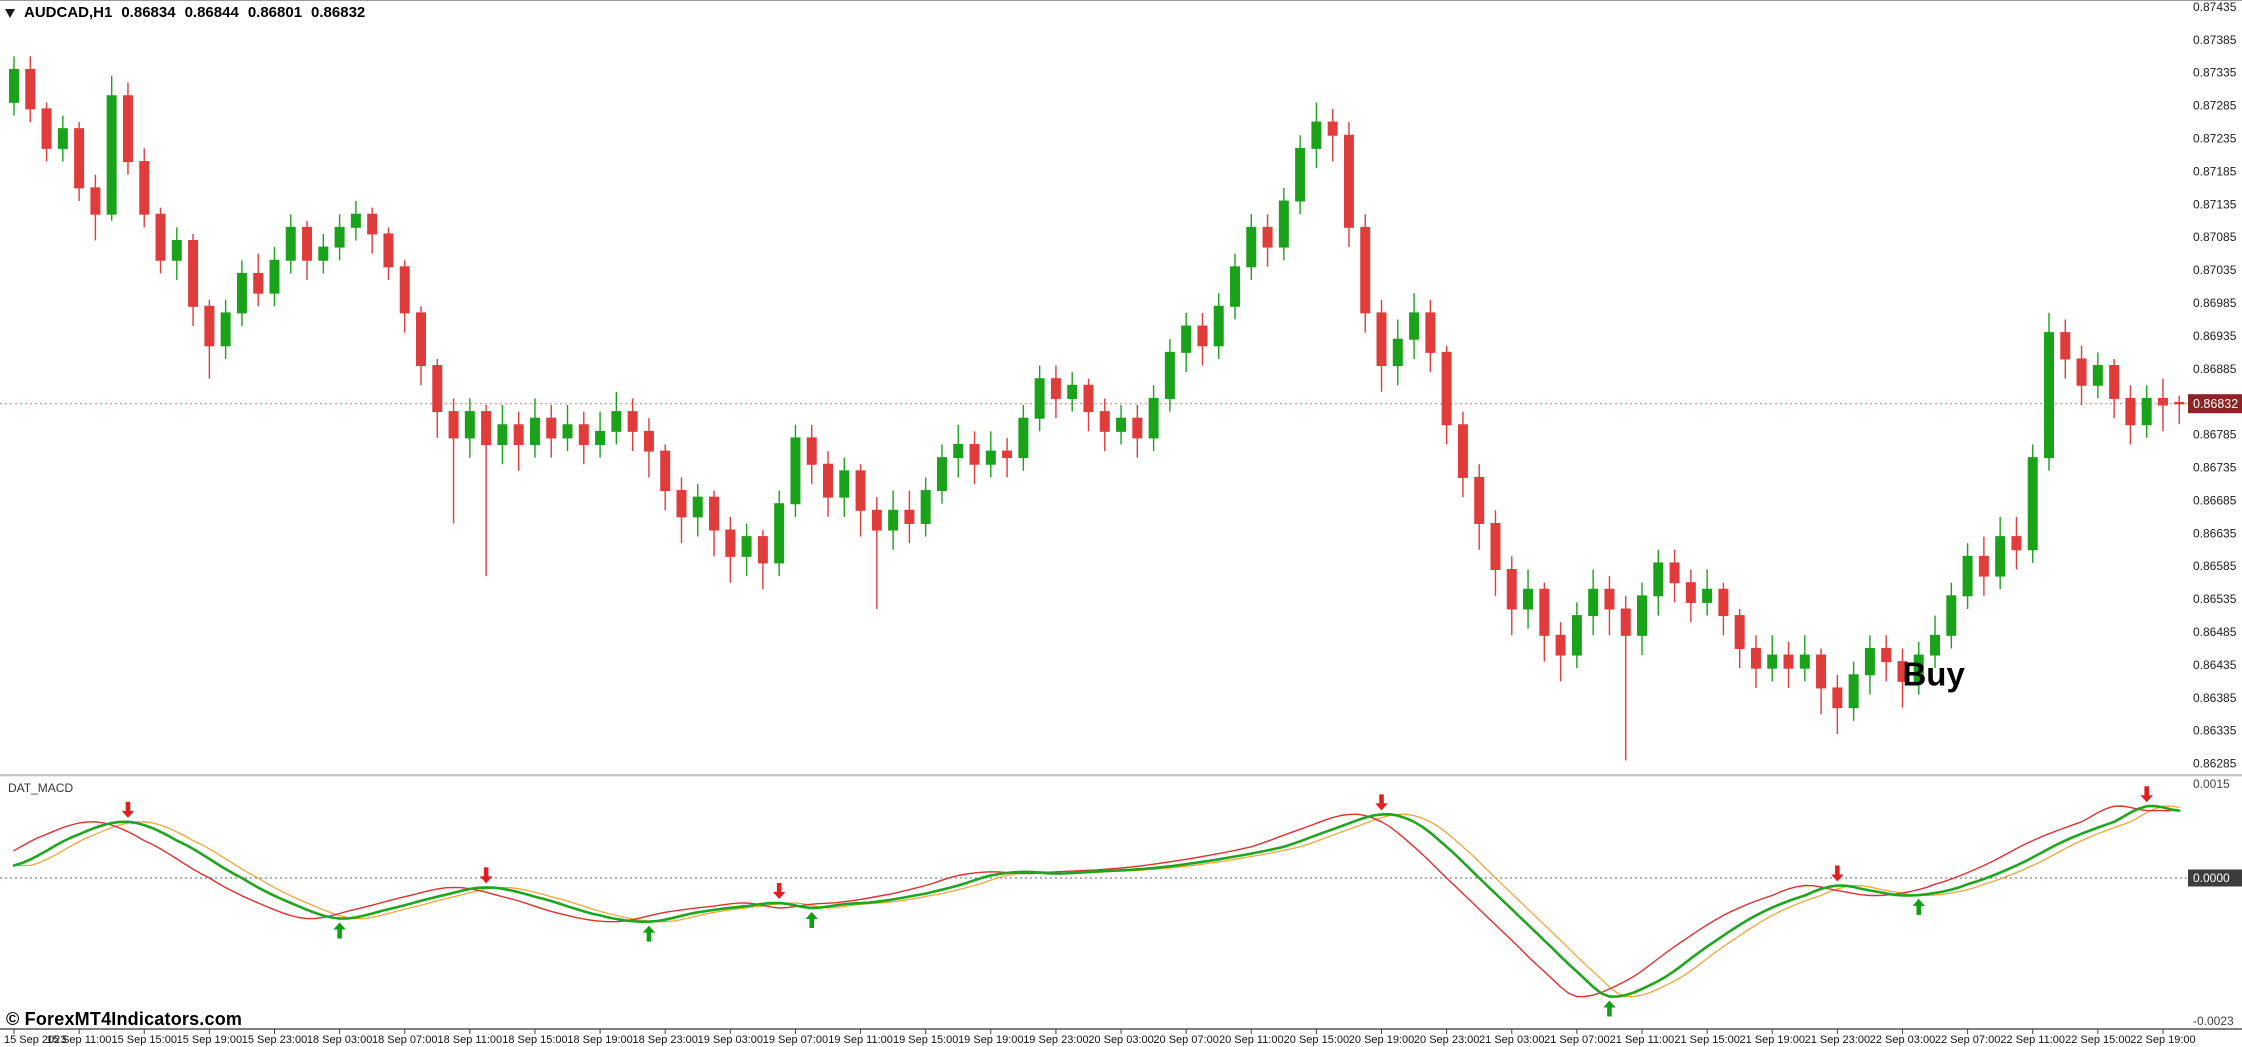 The width and height of the screenshot is (2242, 1047). Describe the element at coordinates (2215, 204) in the screenshot. I see `price-tick-label: 0.87135` at that location.